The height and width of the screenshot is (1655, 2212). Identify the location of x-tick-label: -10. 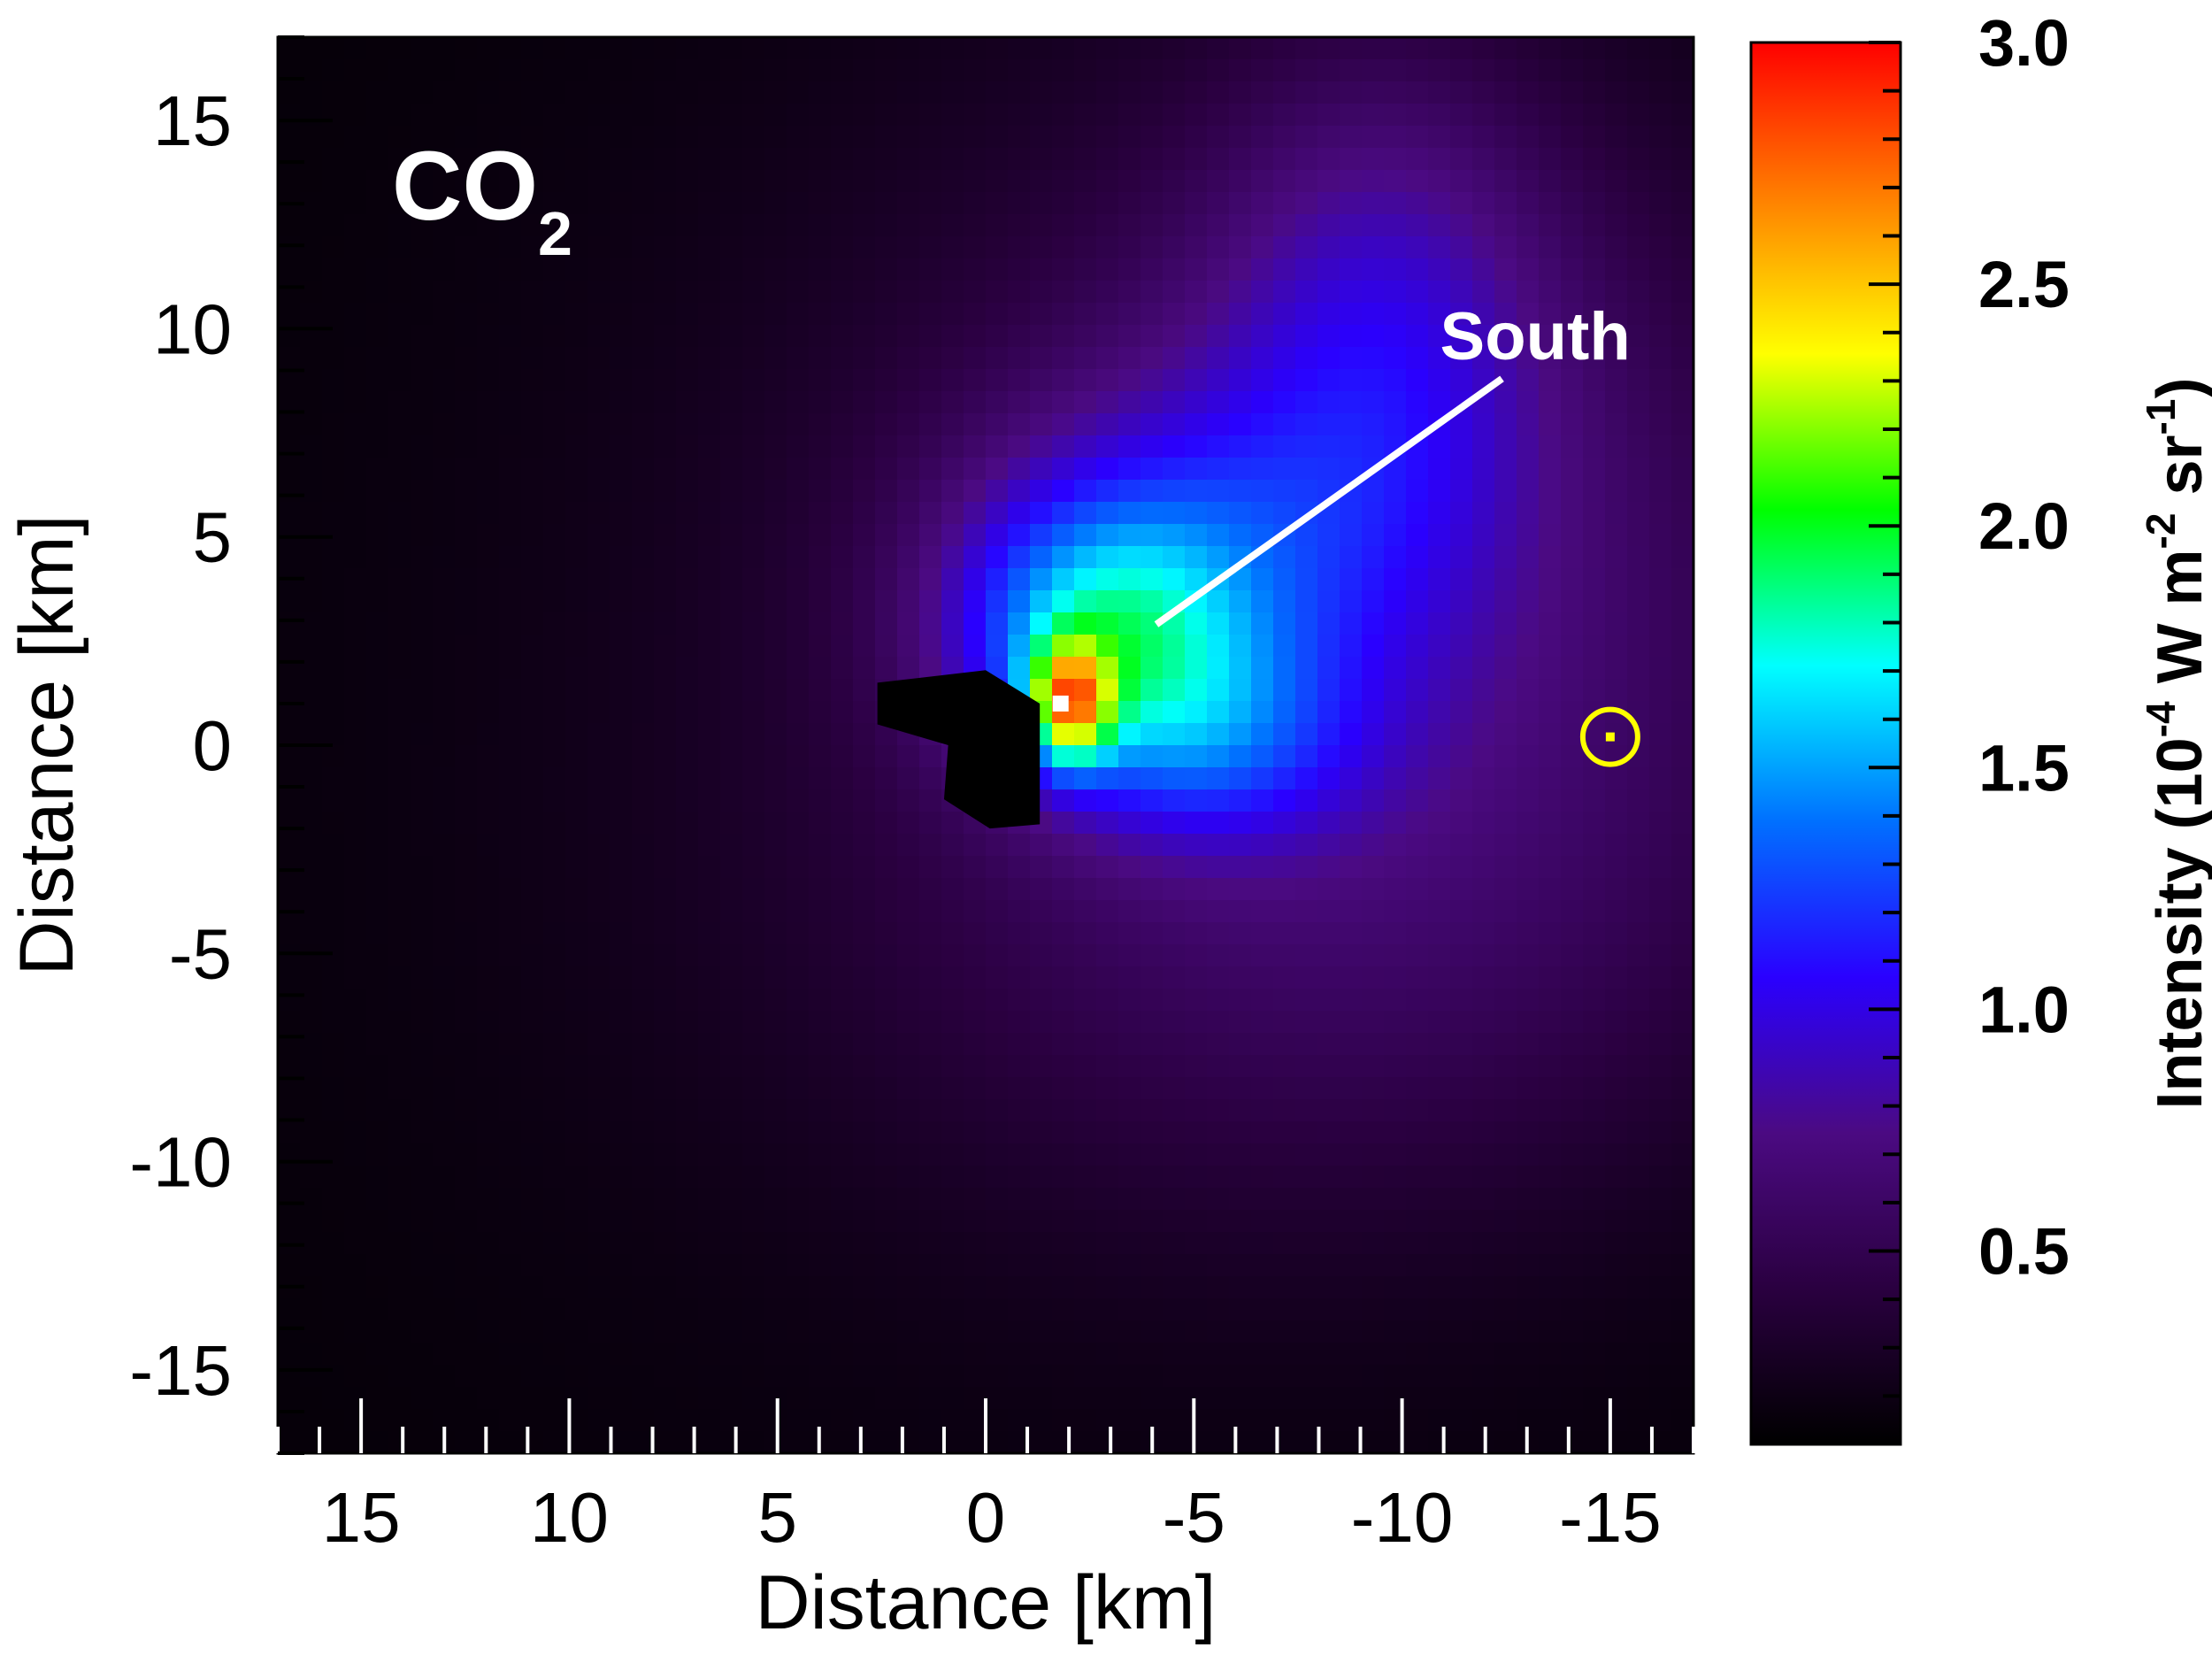
(1402, 1517).